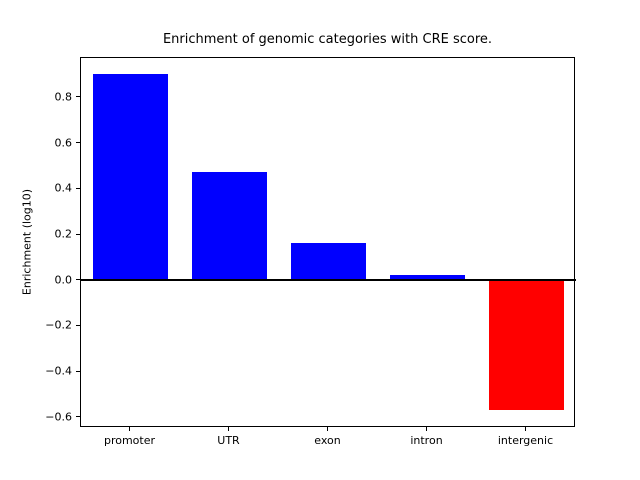  What do you see at coordinates (130, 177) in the screenshot?
I see `bar-promoter` at bounding box center [130, 177].